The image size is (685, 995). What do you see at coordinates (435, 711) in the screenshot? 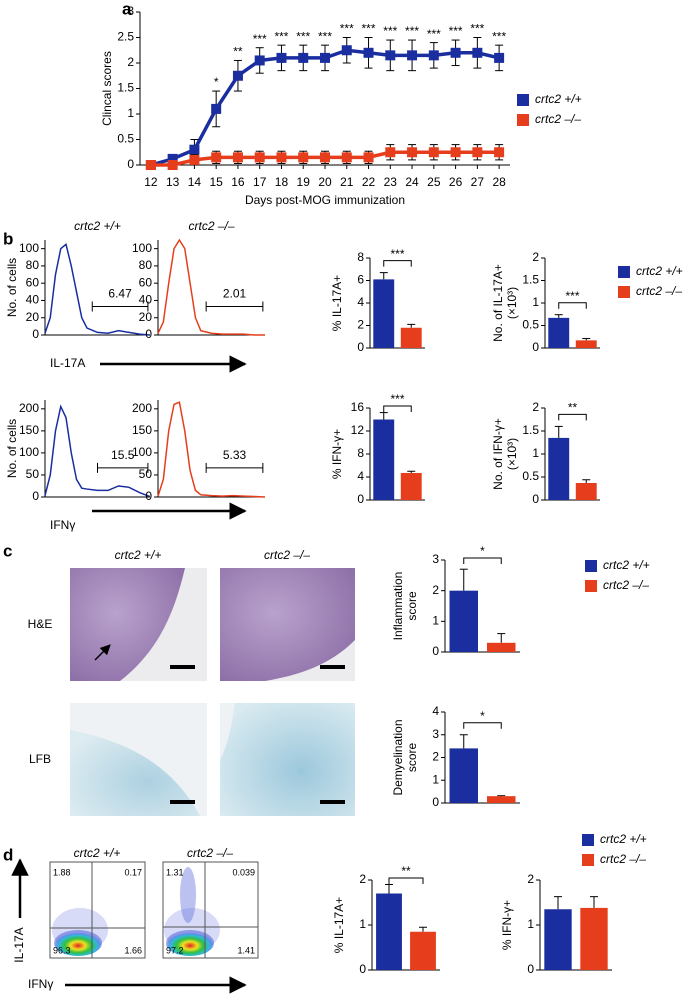
I see `y-tick-label: 4` at bounding box center [435, 711].